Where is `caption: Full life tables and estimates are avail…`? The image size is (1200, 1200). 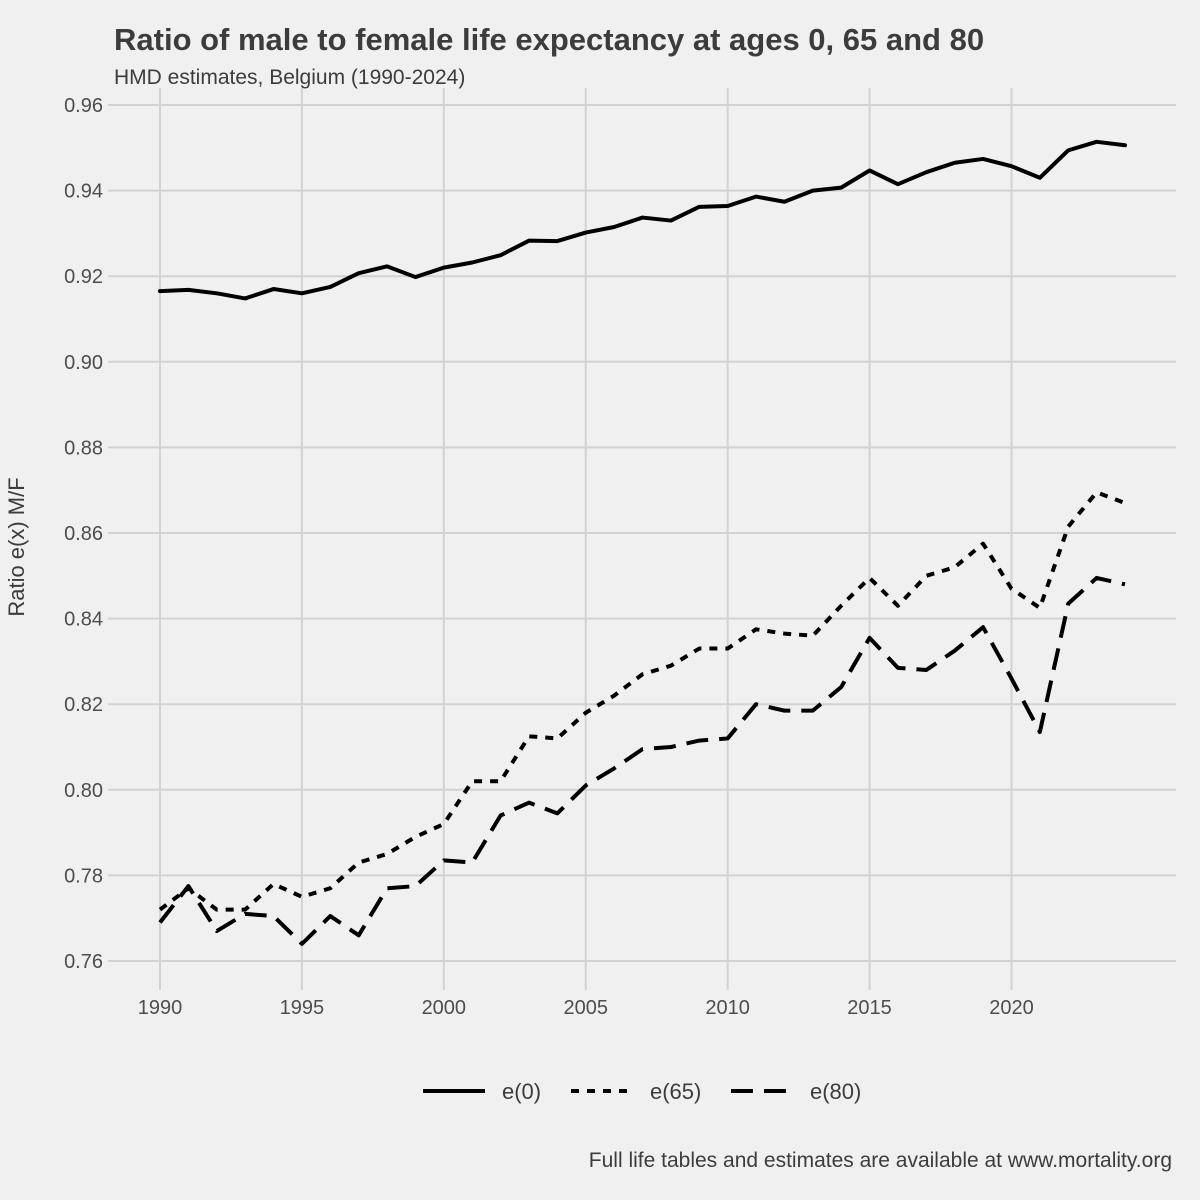 caption: Full life tables and estimates are avail… is located at coordinates (880, 1160).